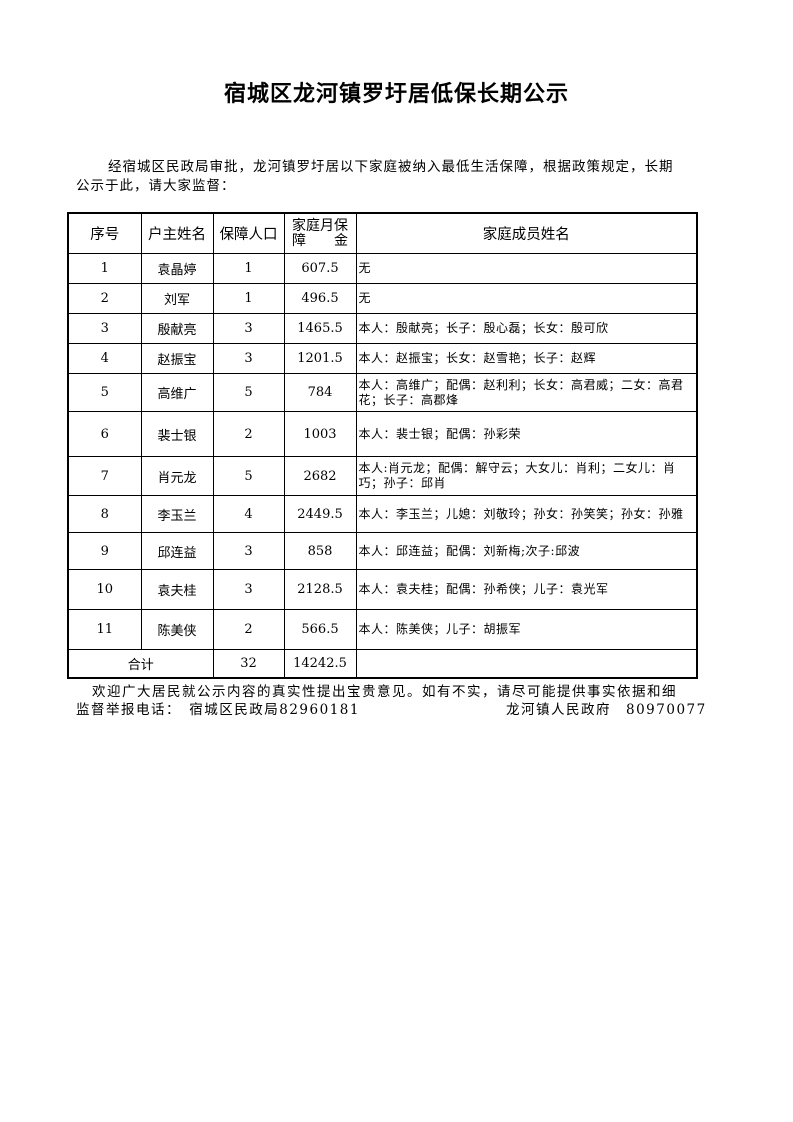 The image size is (793, 1122). I want to click on row-amount: 496.5, so click(320, 298).